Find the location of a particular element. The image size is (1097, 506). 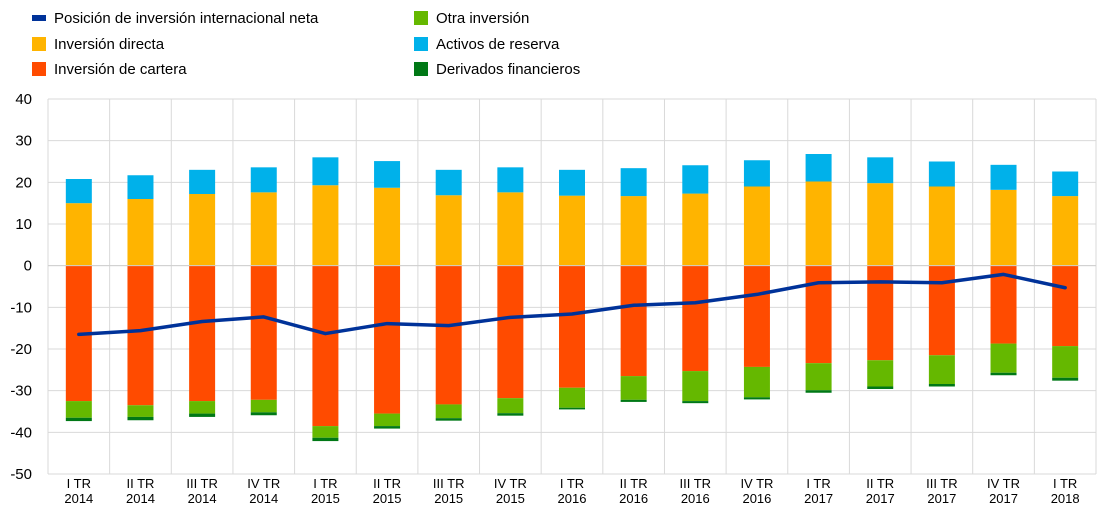

legend-swatch-otra-inversion is located at coordinates (421, 18).